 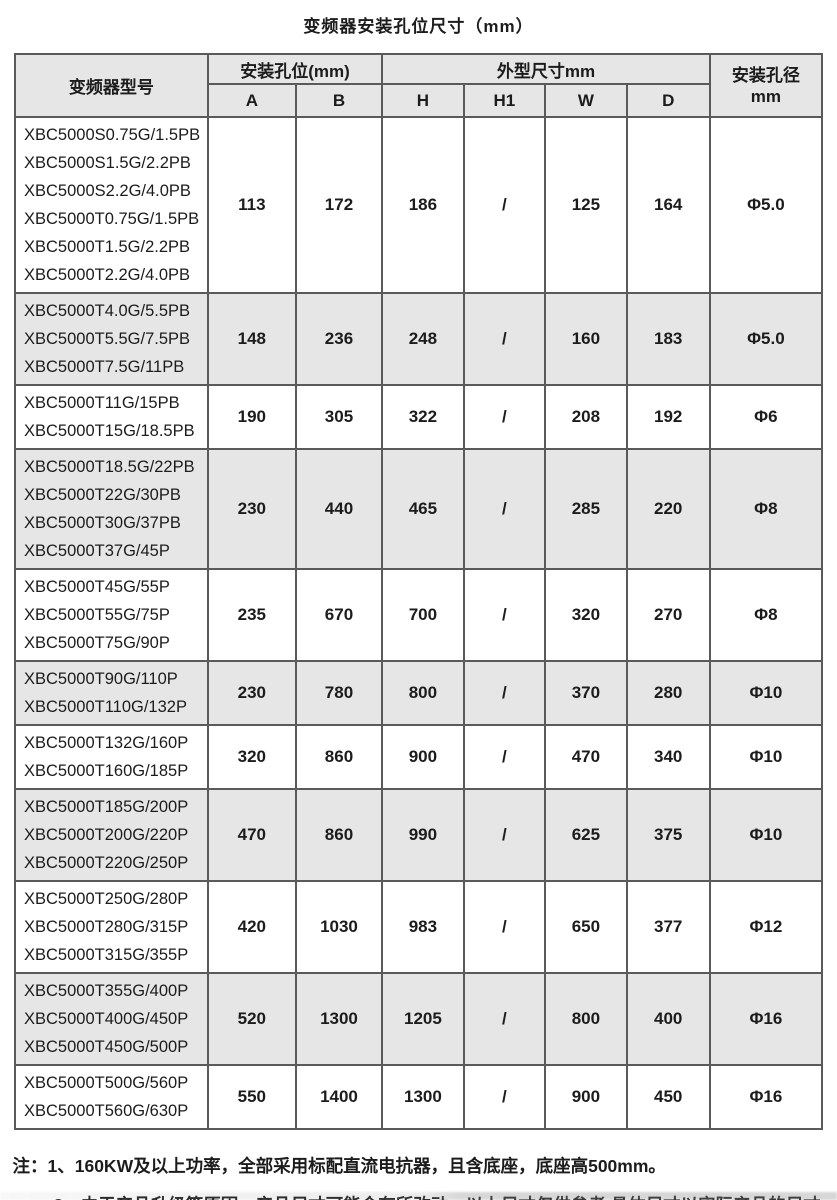 What do you see at coordinates (102, 523) in the screenshot?
I see `model-name: XBC5000T30G/37PB` at bounding box center [102, 523].